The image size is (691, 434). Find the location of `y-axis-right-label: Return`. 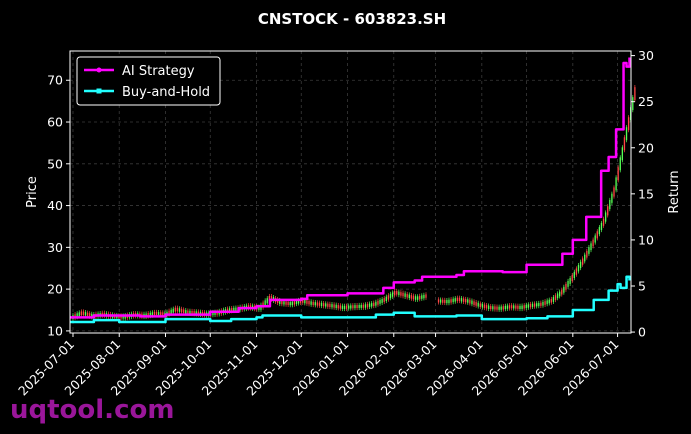

y-axis-right-label: Return is located at coordinates (674, 191).